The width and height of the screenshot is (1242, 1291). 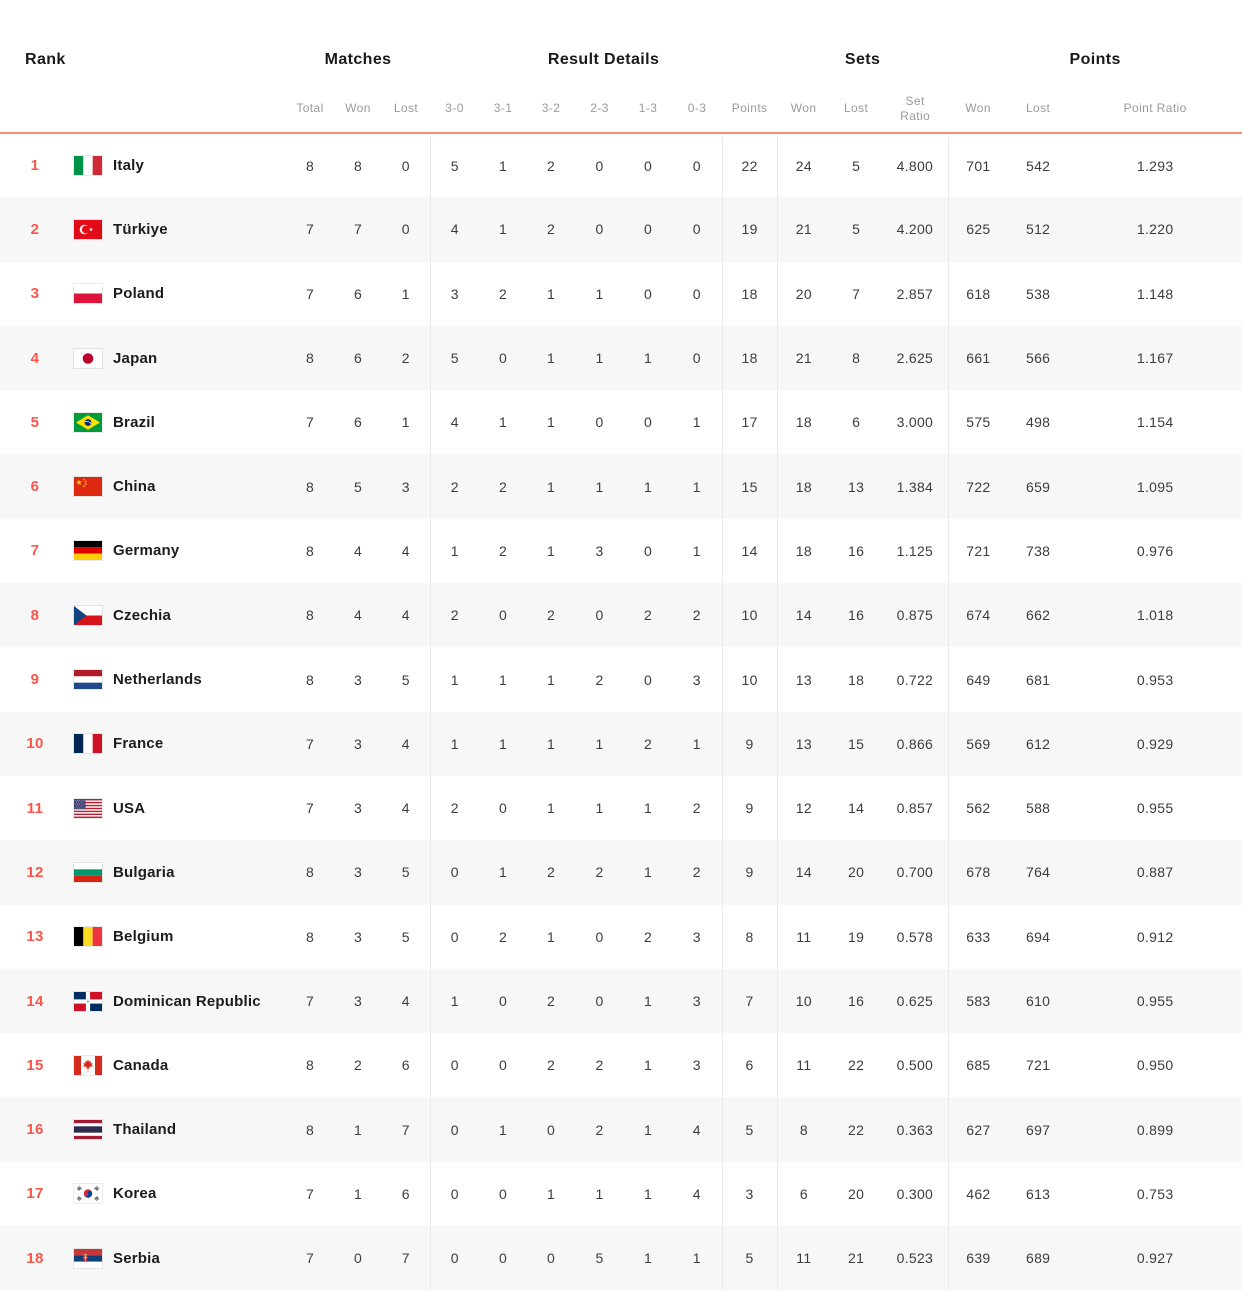 What do you see at coordinates (358, 1065) in the screenshot?
I see `cell-matches-won: 2` at bounding box center [358, 1065].